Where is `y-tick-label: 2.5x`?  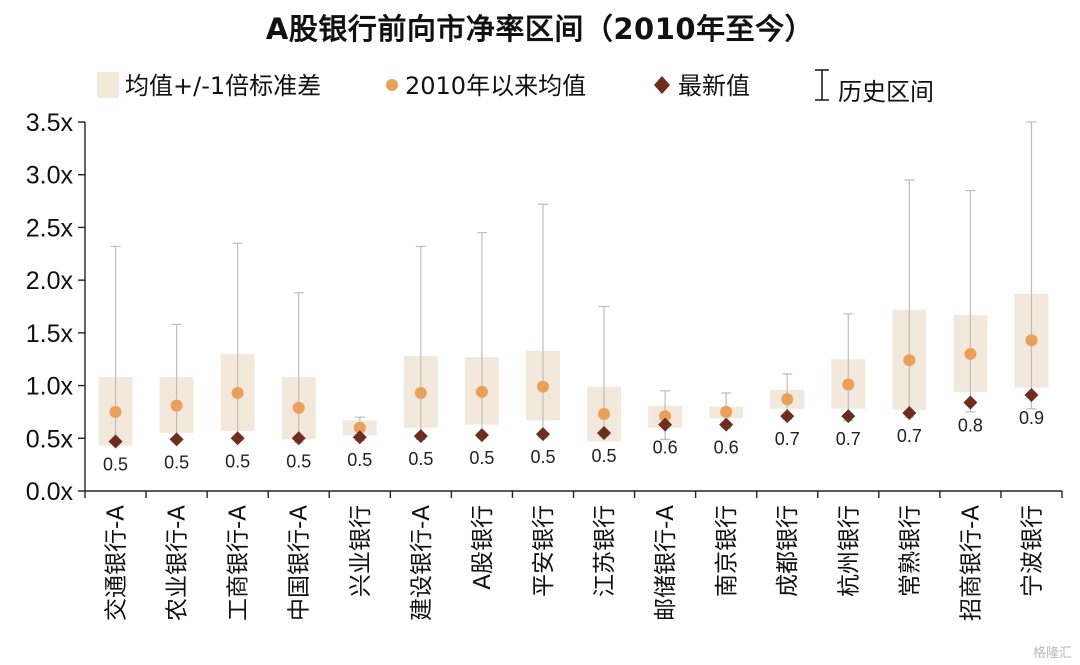 y-tick-label: 2.5x is located at coordinates (50, 228).